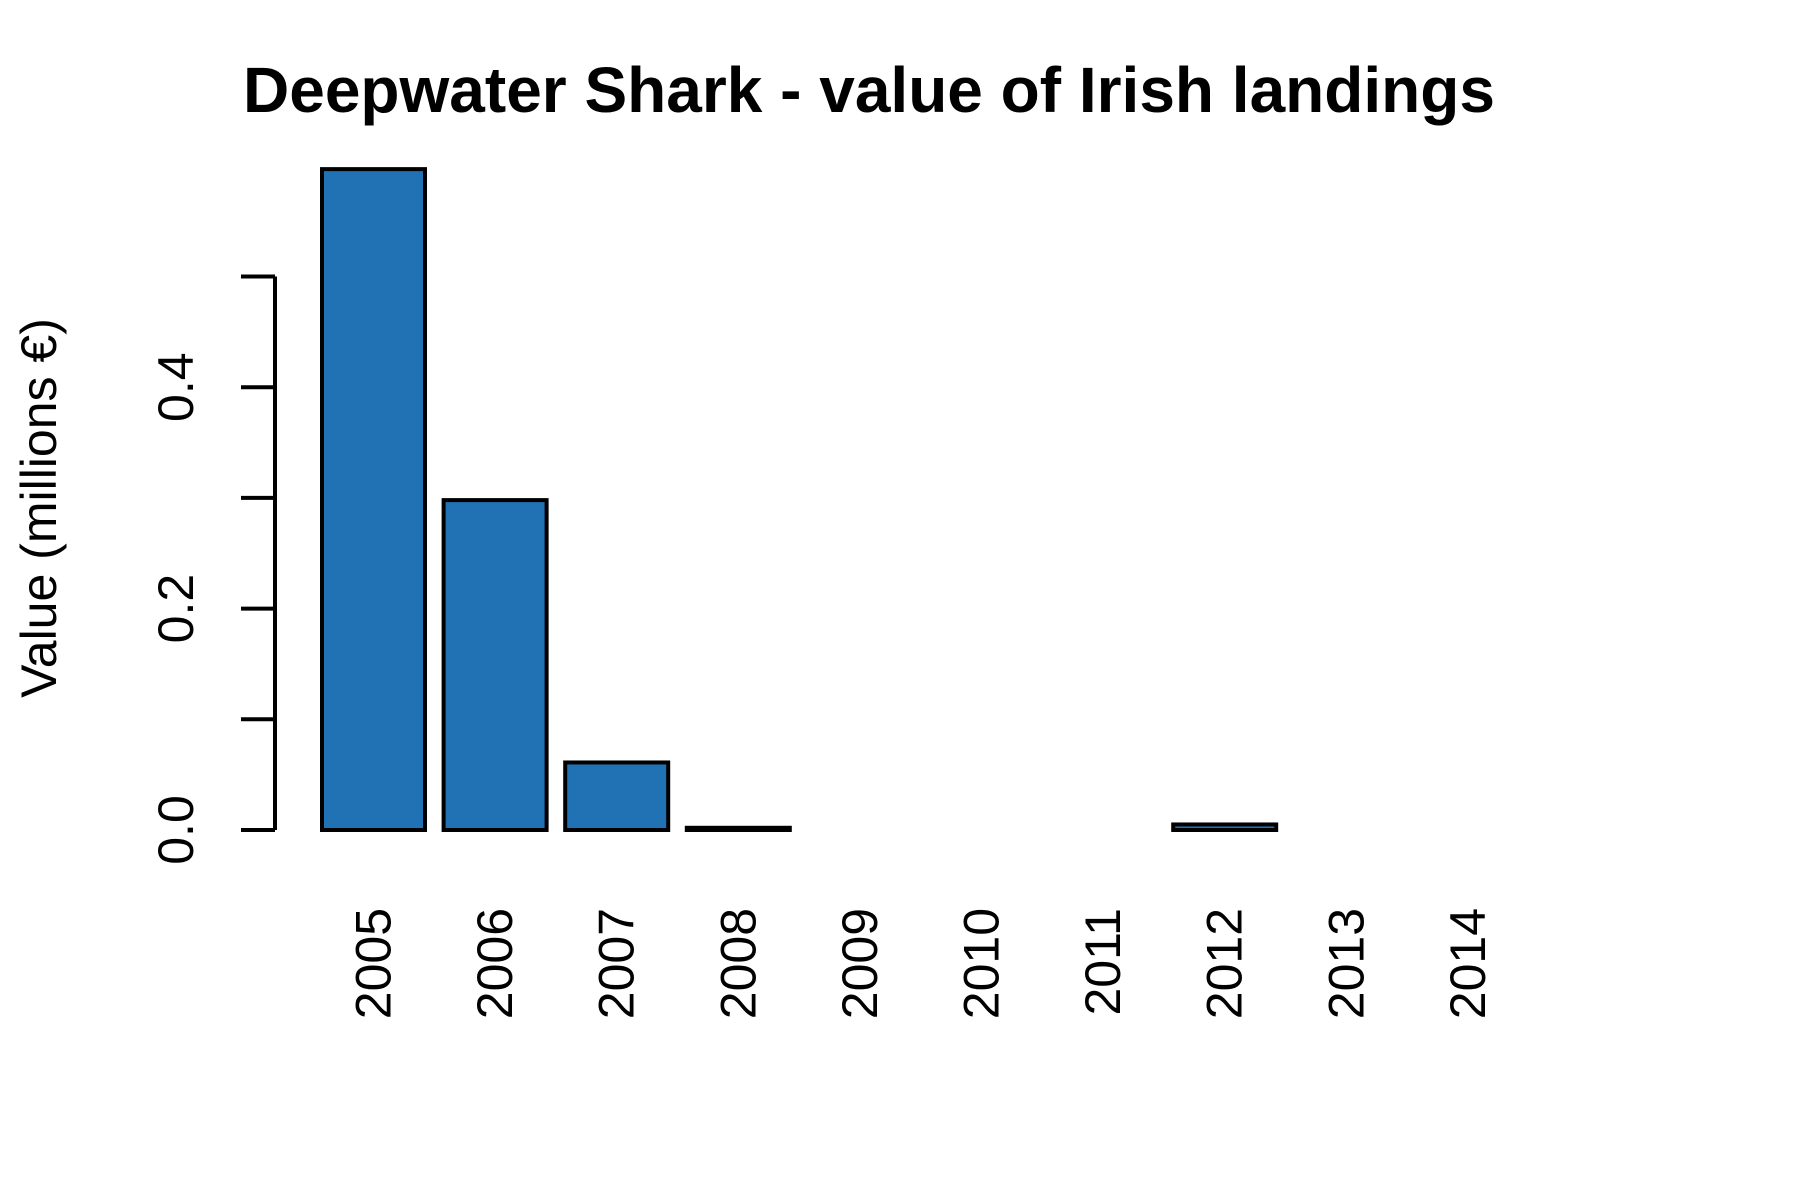 This screenshot has width=1800, height=1200. I want to click on x-tick-label-2008: 2008, so click(738, 963).